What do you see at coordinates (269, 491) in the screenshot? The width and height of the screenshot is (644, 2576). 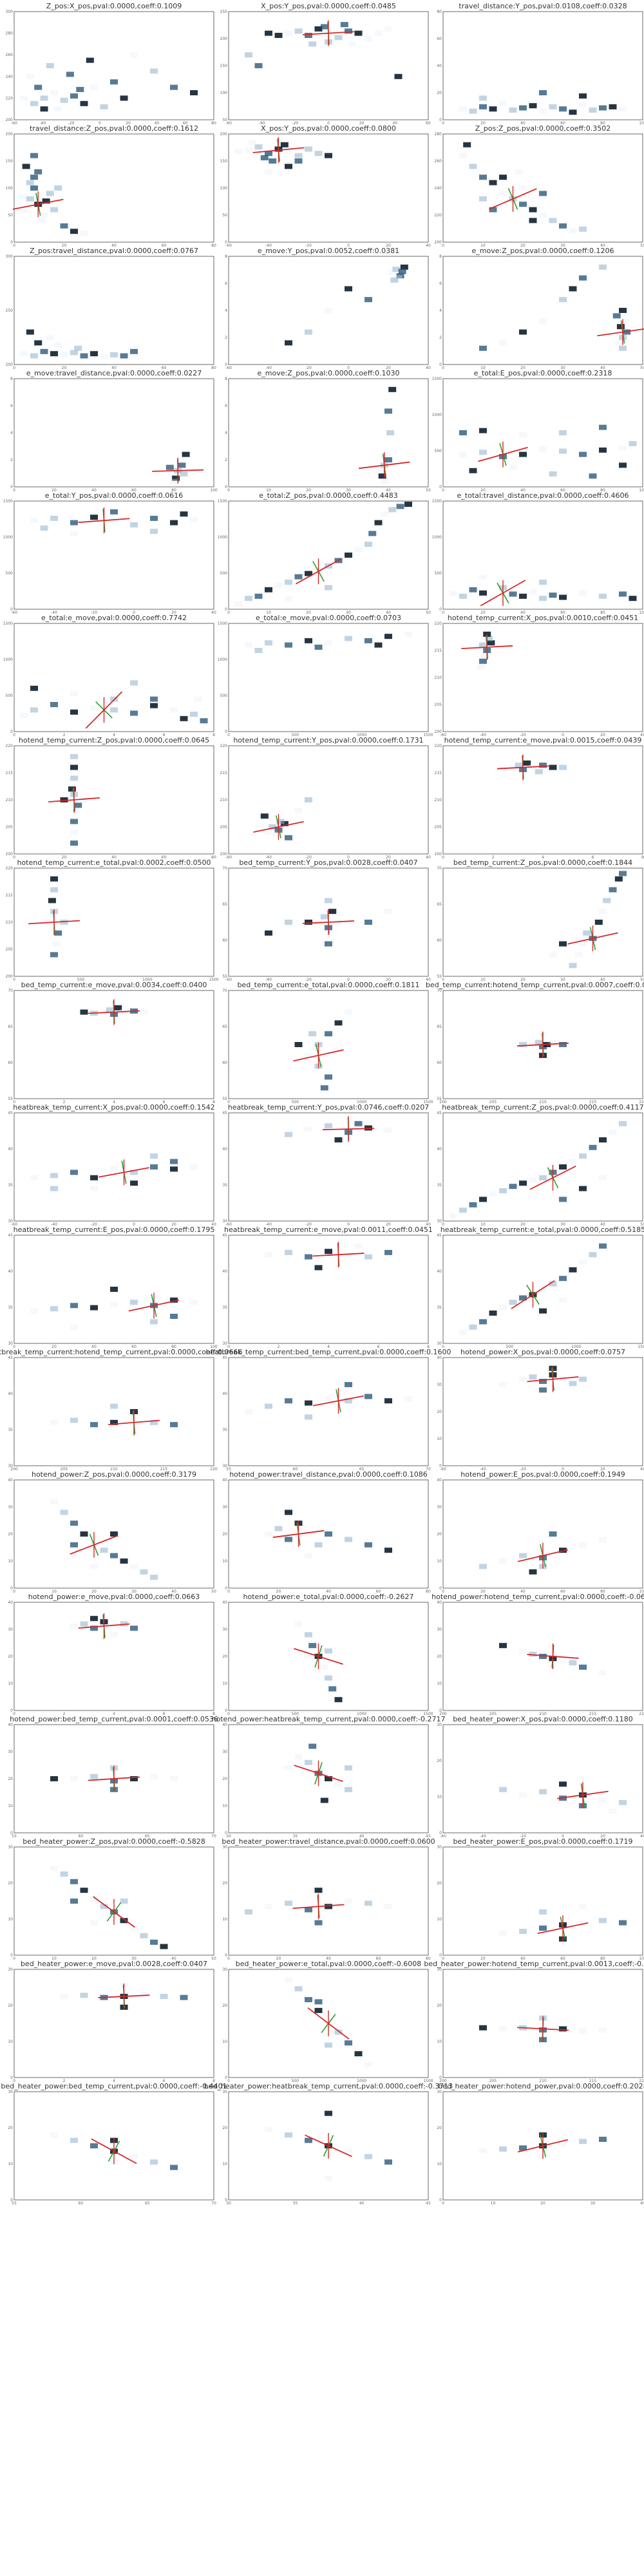 I see `x-tick-label: 10` at bounding box center [269, 491].